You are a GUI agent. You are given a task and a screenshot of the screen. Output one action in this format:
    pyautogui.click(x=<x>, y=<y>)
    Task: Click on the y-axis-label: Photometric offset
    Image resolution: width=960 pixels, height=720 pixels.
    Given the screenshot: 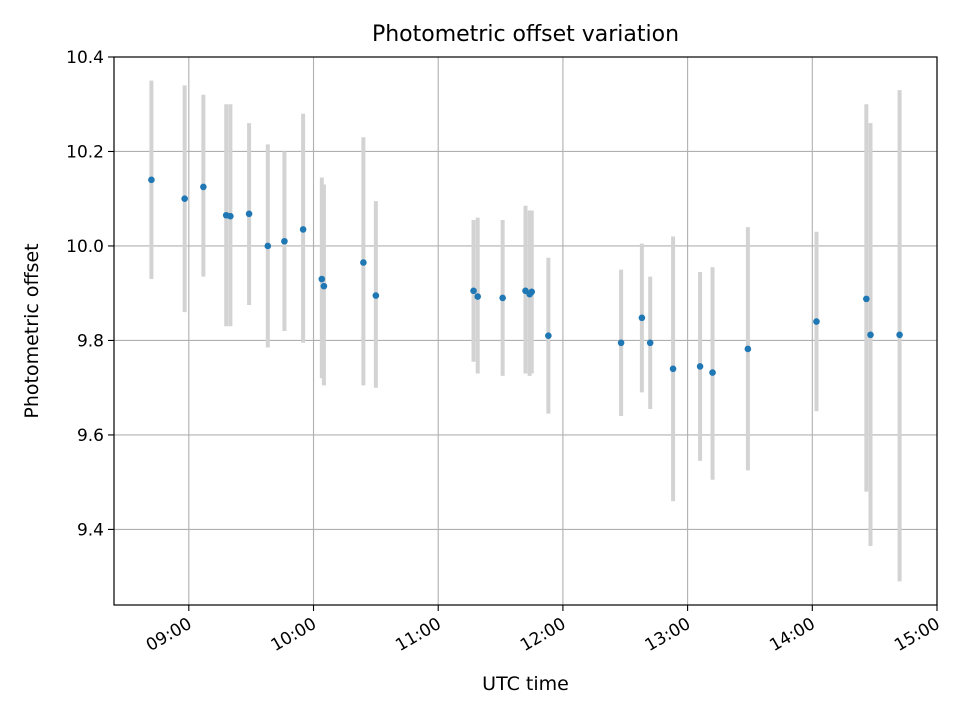 What is the action you would take?
    pyautogui.click(x=32, y=331)
    